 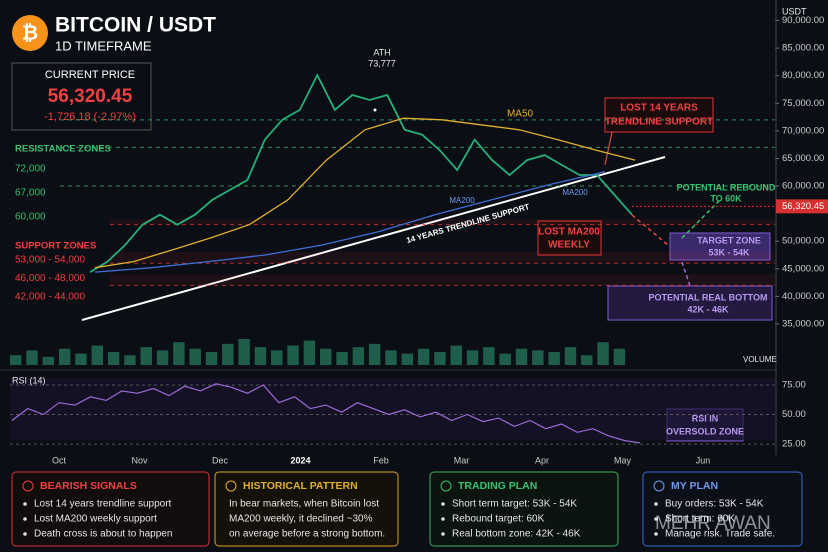 I want to click on bitcoin-symbol: ₿, so click(x=30, y=33).